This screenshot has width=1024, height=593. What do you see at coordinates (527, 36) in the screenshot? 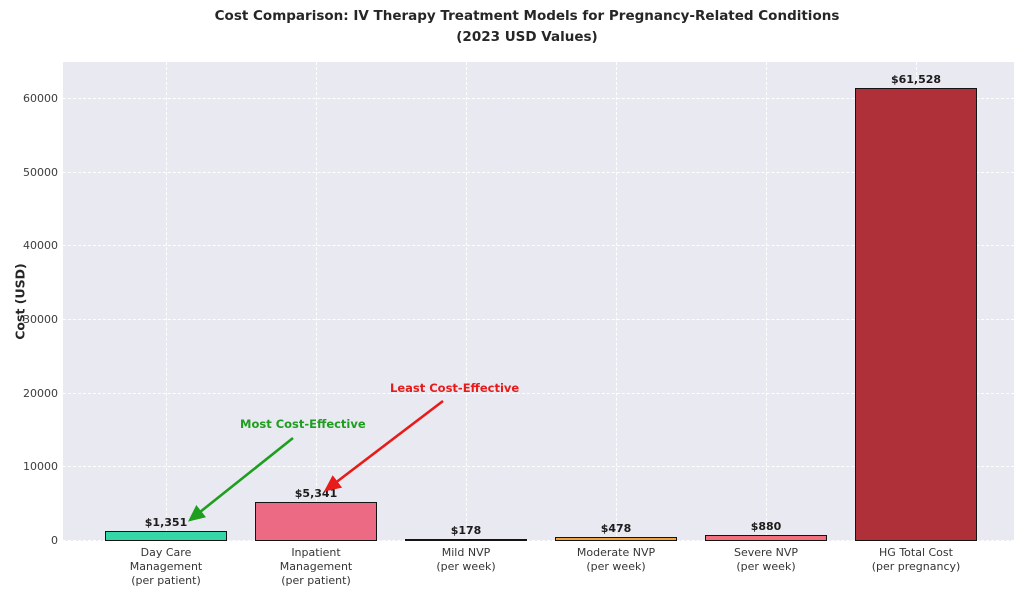
I see `chart-title-line2: (2023 USD Values)` at bounding box center [527, 36].